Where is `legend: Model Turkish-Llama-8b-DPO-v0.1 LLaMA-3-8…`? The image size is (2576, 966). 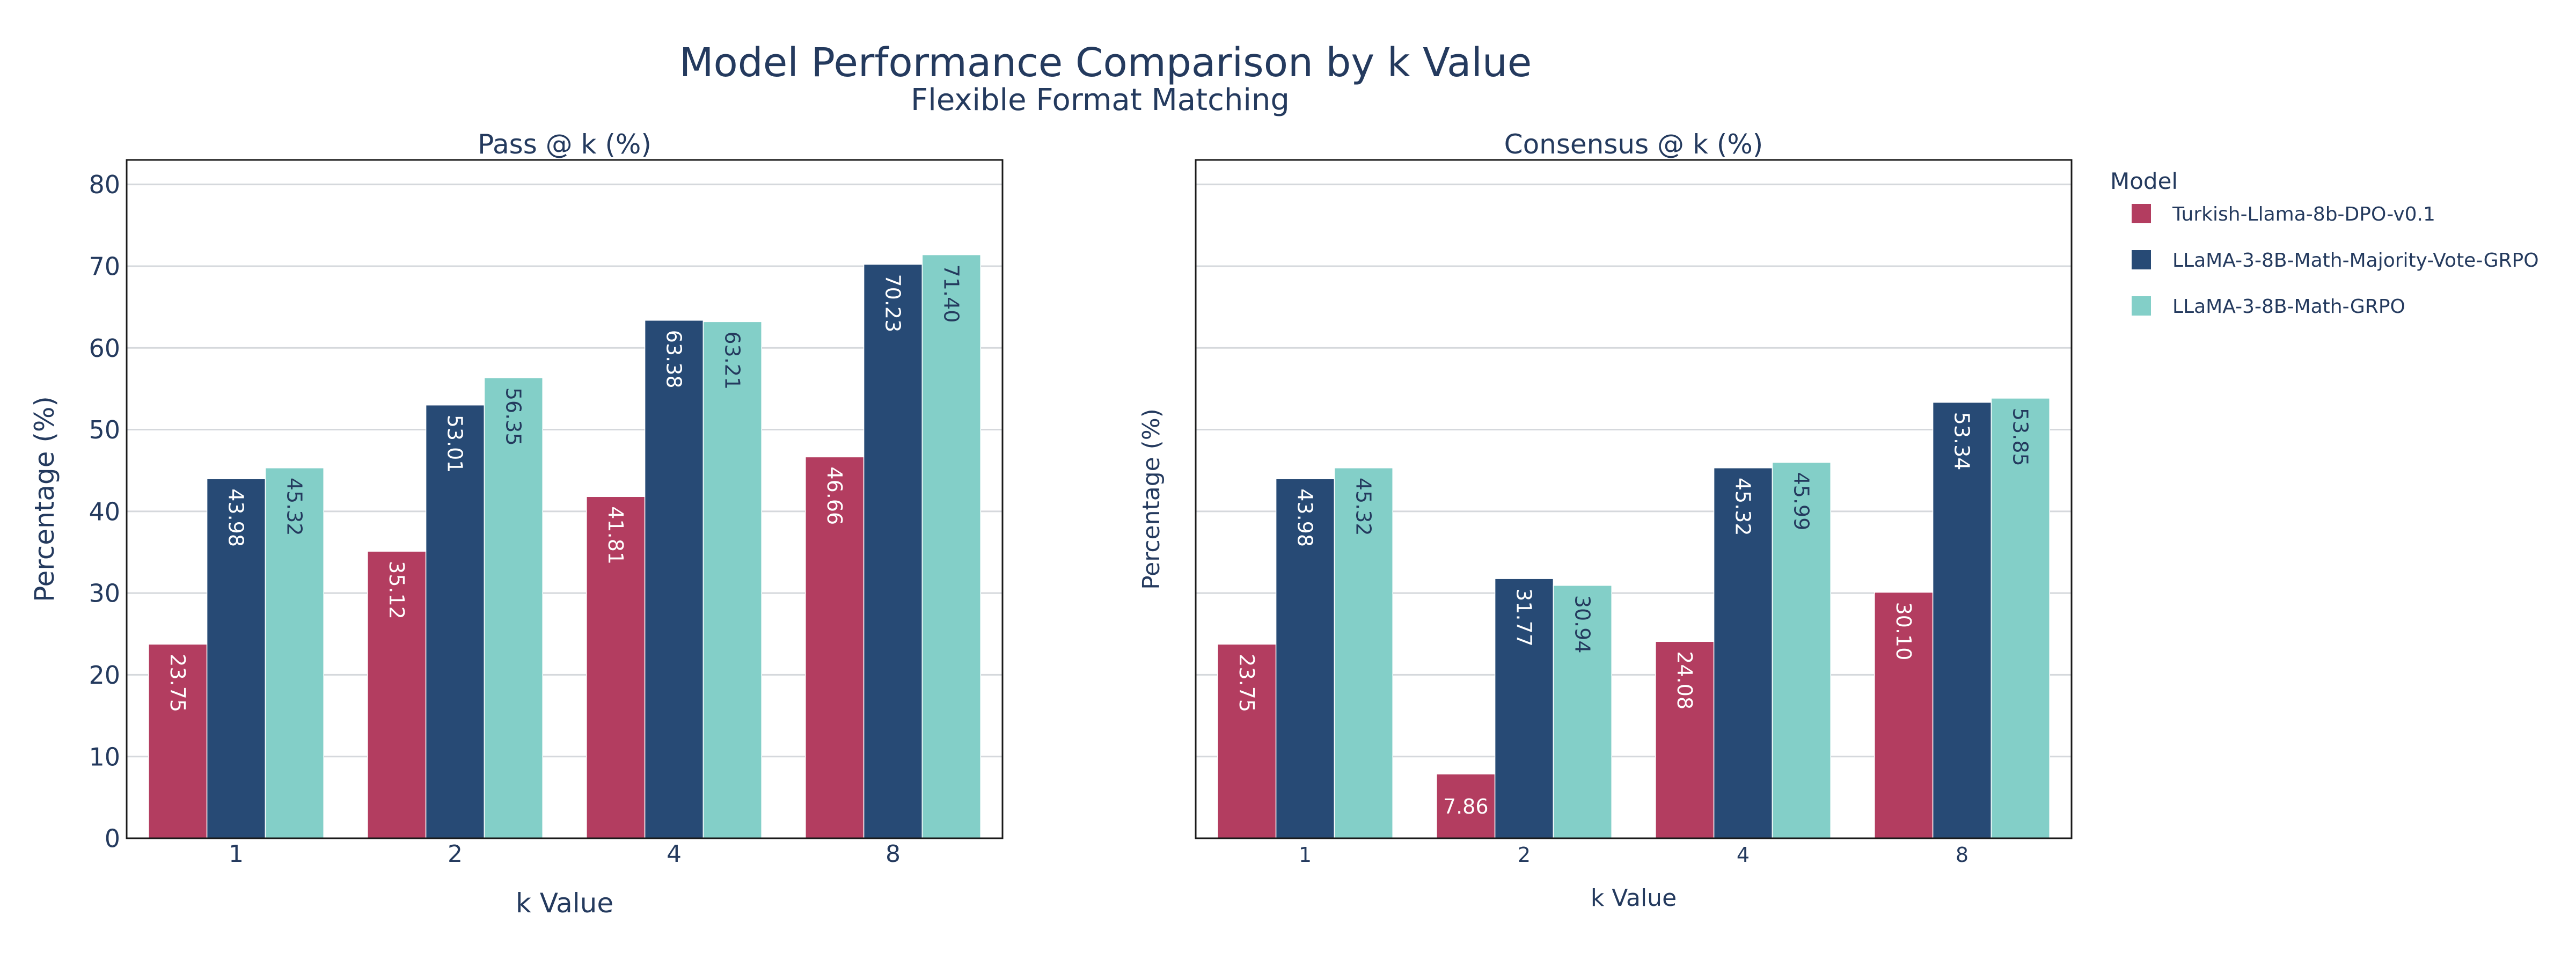
legend: Model Turkish-Llama-8b-DPO-v0.1 LLaMA-3-8… is located at coordinates (2324, 243).